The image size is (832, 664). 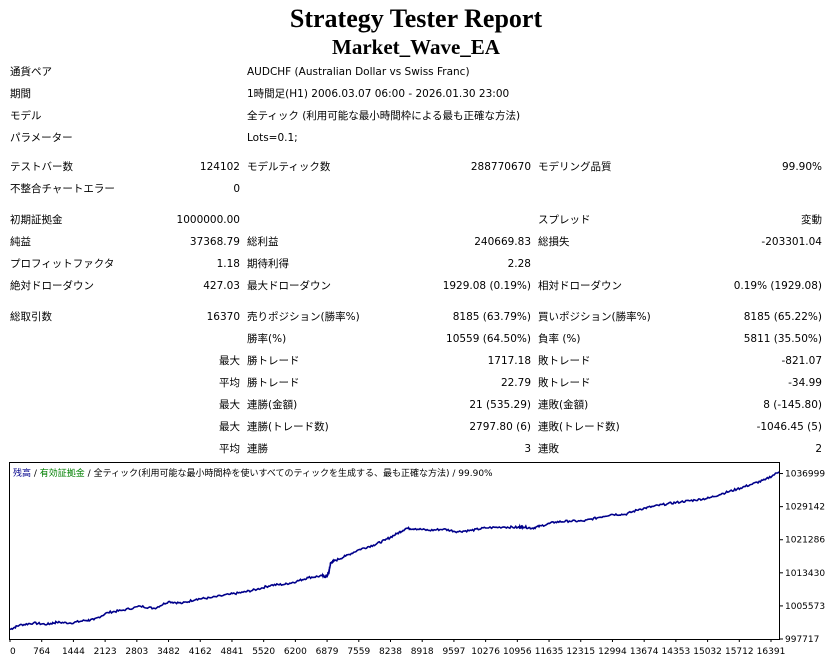 What do you see at coordinates (500, 427) in the screenshot?
I see `max-consec-profit-value: 2797.80 (6)` at bounding box center [500, 427].